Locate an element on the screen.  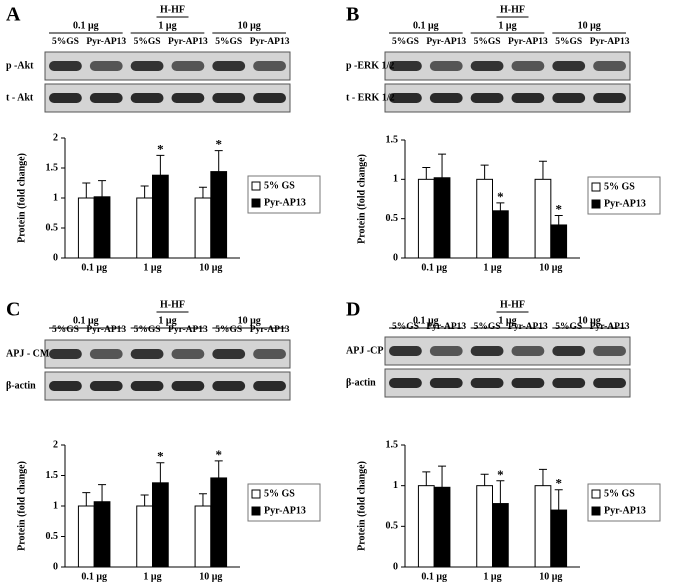
y-axis-label: Protein (fold change) is located at coordinates (21, 198).